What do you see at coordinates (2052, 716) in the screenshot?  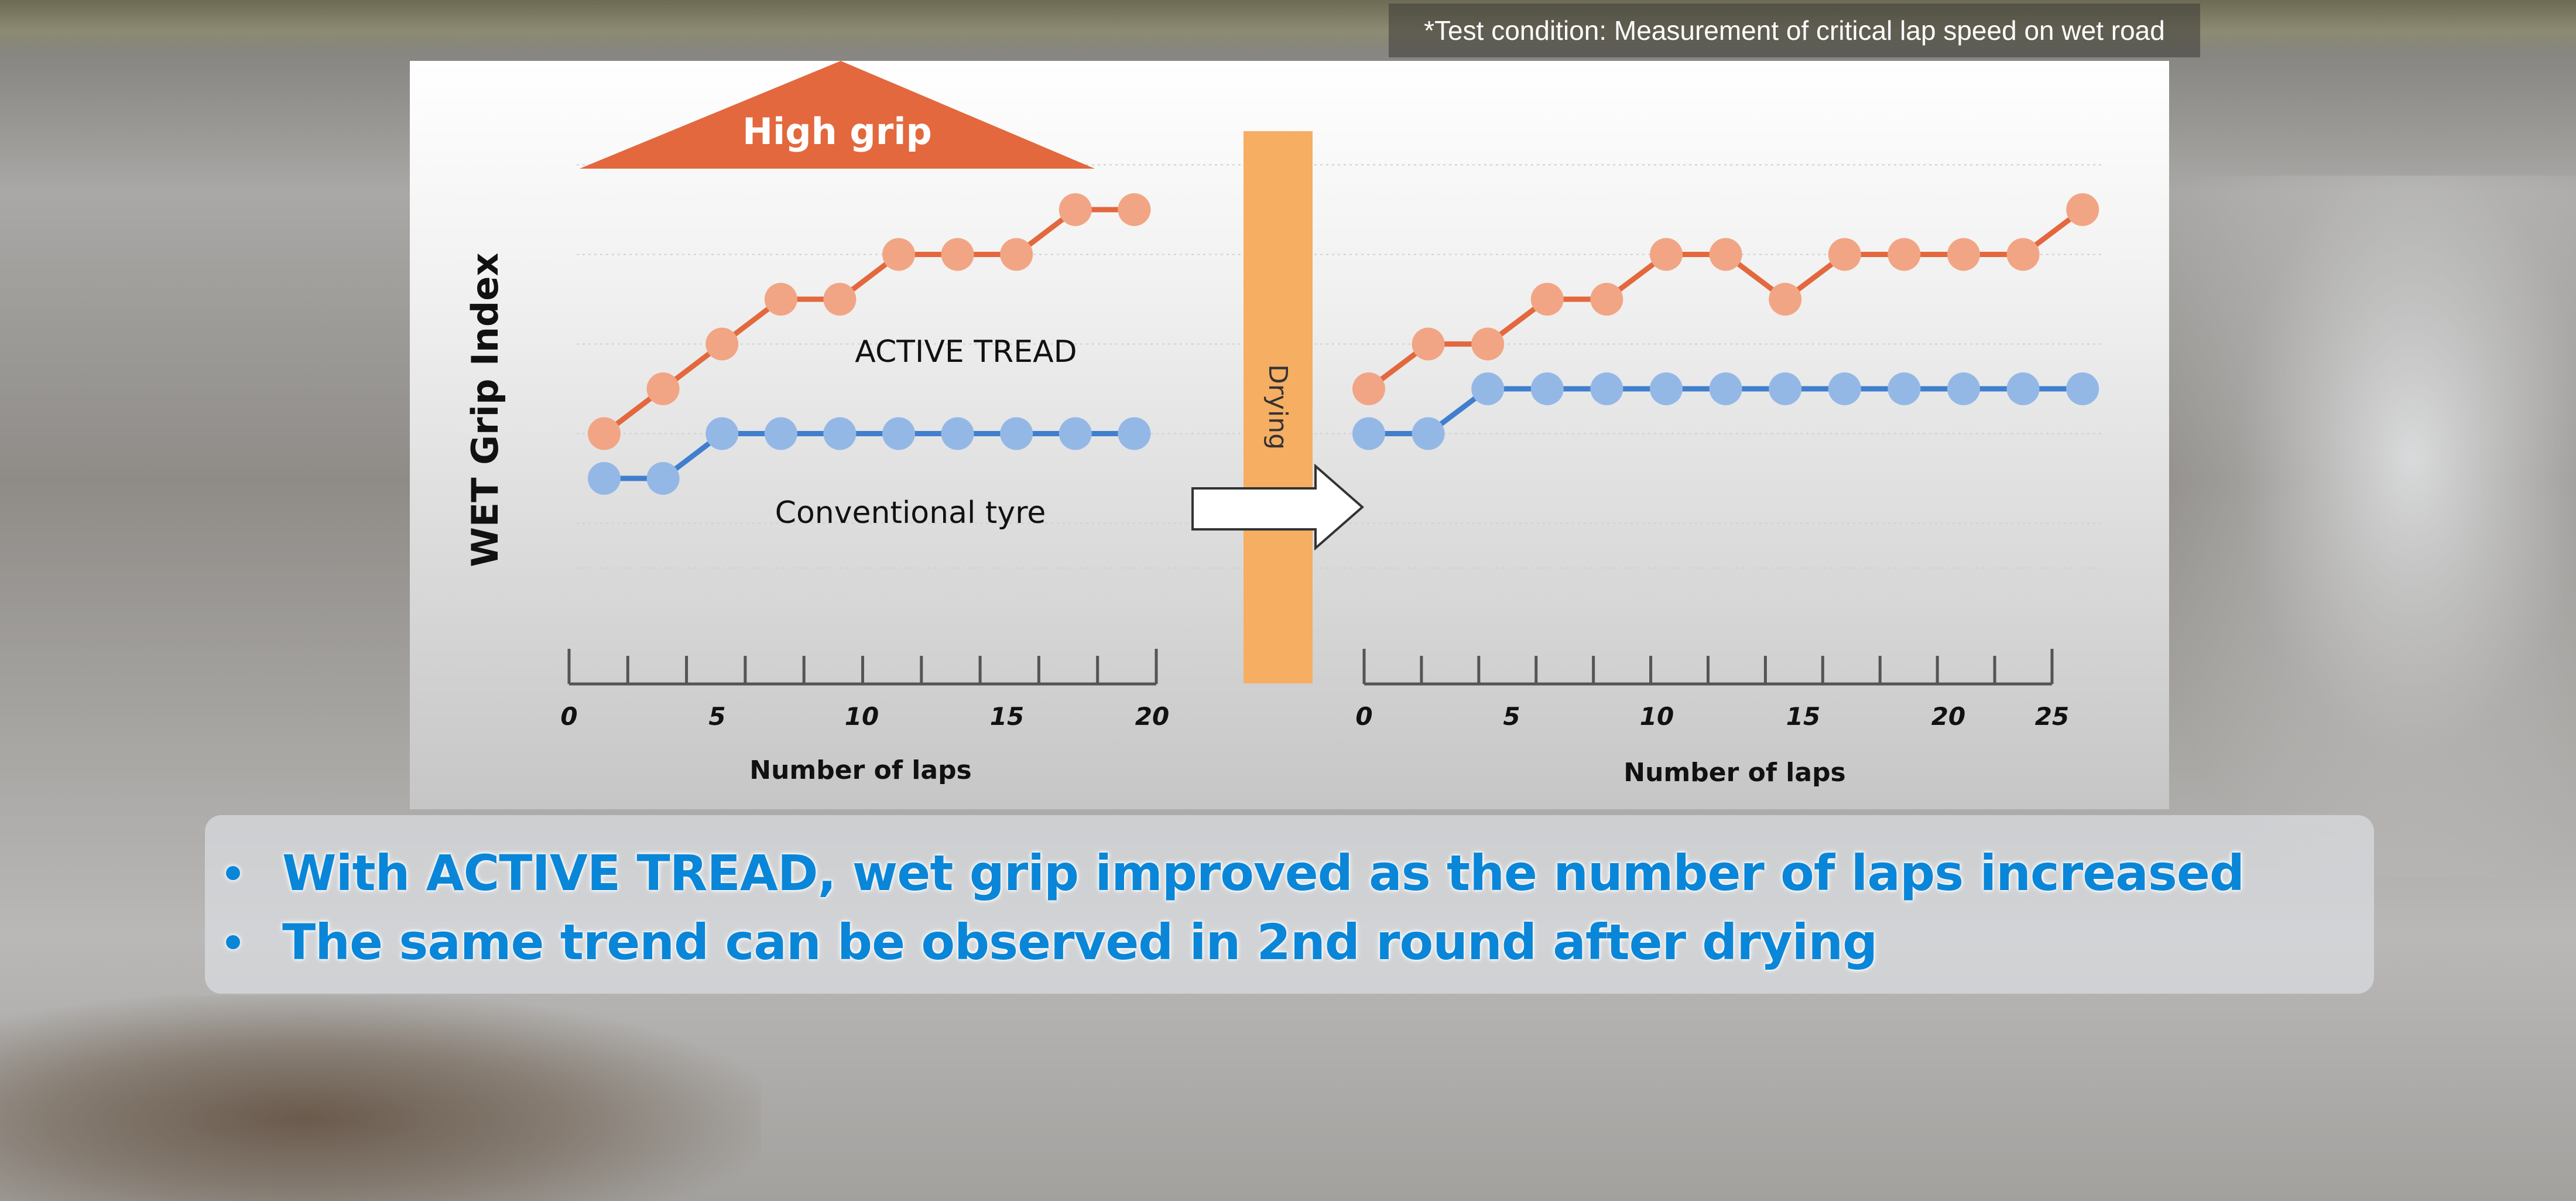 I see `x-tick-label-2-5: 25` at bounding box center [2052, 716].